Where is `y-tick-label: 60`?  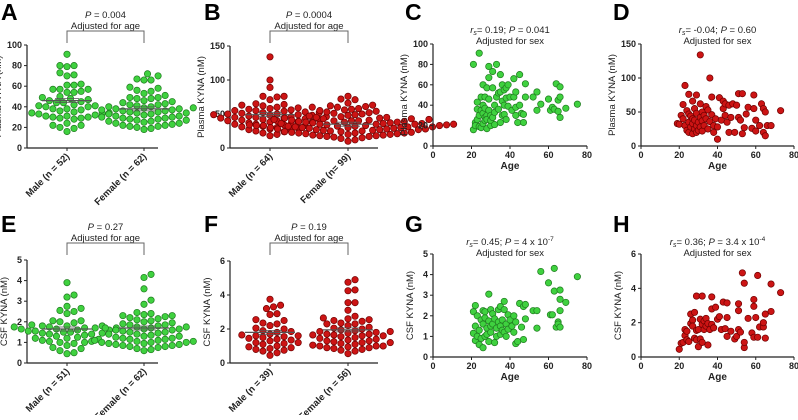
y-tick-label: 60 is located at coordinates (423, 85).